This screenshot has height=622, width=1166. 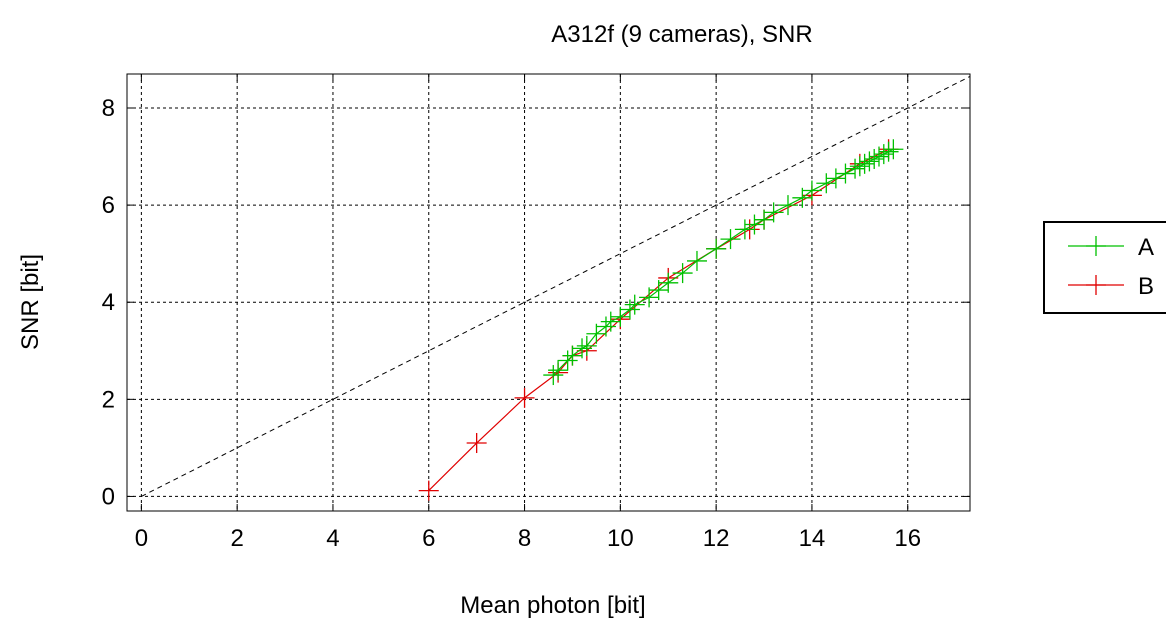 What do you see at coordinates (552, 605) in the screenshot?
I see `x-axis-label: Mean photon [bit]` at bounding box center [552, 605].